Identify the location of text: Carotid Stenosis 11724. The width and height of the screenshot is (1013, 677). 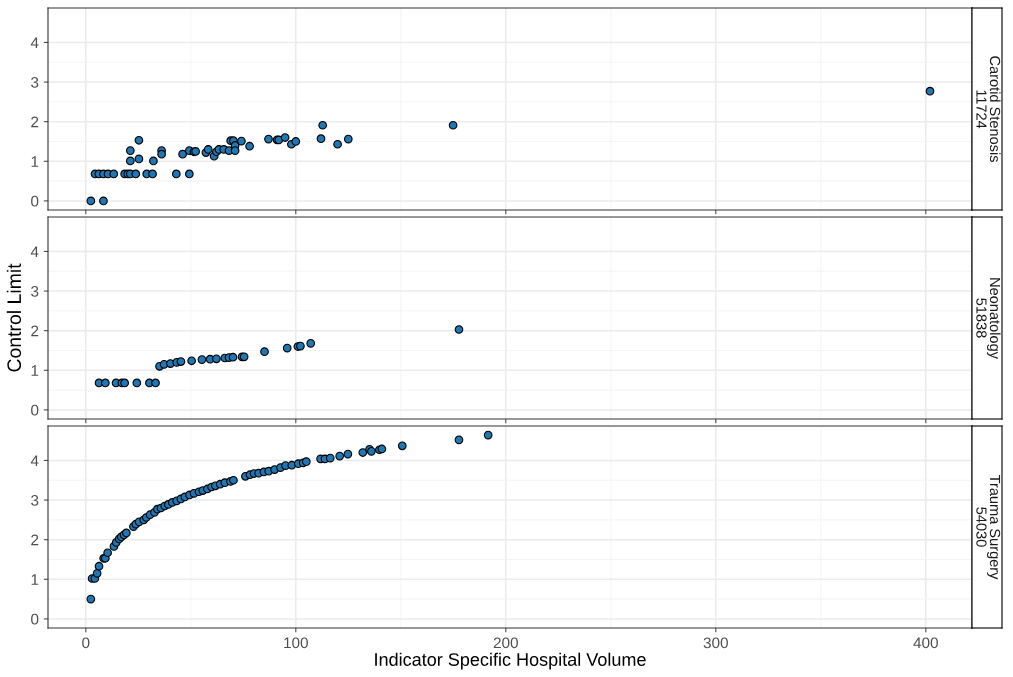
(988, 109).